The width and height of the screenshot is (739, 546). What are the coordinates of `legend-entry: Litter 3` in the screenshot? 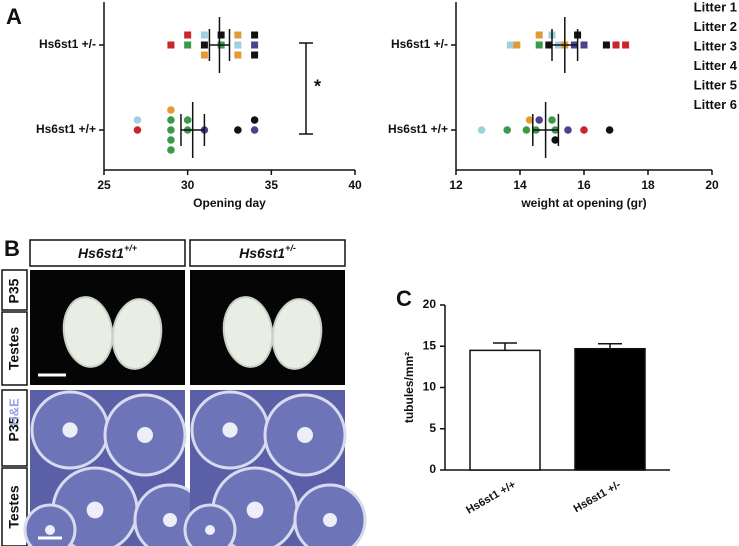 It's located at (715, 45).